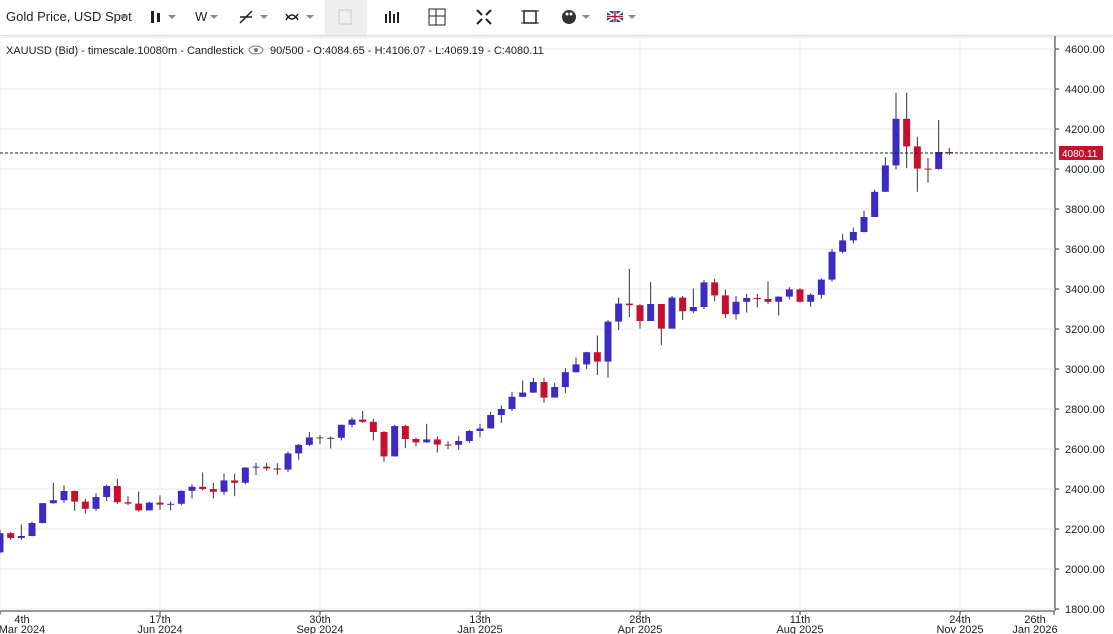 Image resolution: width=1113 pixels, height=634 pixels. I want to click on x-tick-label: Aug 2025, so click(799, 629).